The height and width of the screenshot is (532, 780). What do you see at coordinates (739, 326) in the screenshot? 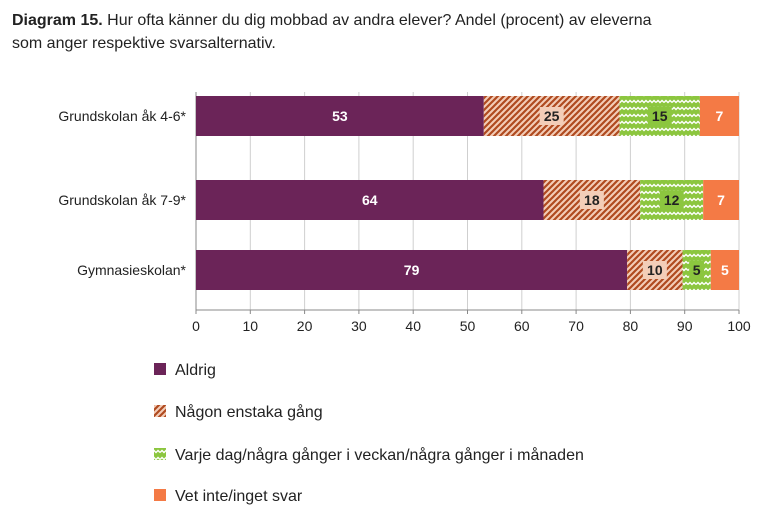
I see `x-tick-label: 100` at bounding box center [739, 326].